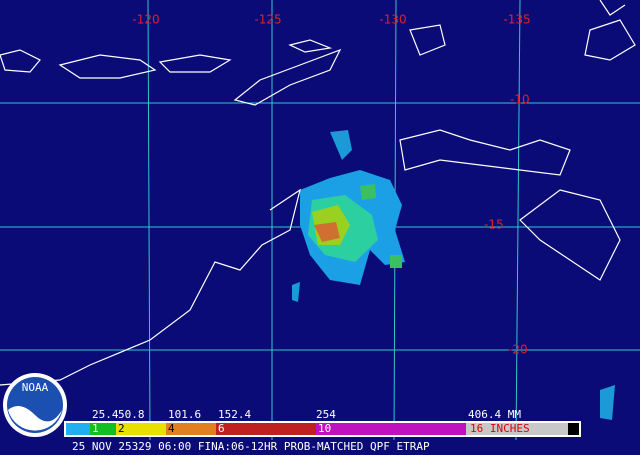  What do you see at coordinates (267, 20) in the screenshot?
I see `longitude-label: -125` at bounding box center [267, 20].